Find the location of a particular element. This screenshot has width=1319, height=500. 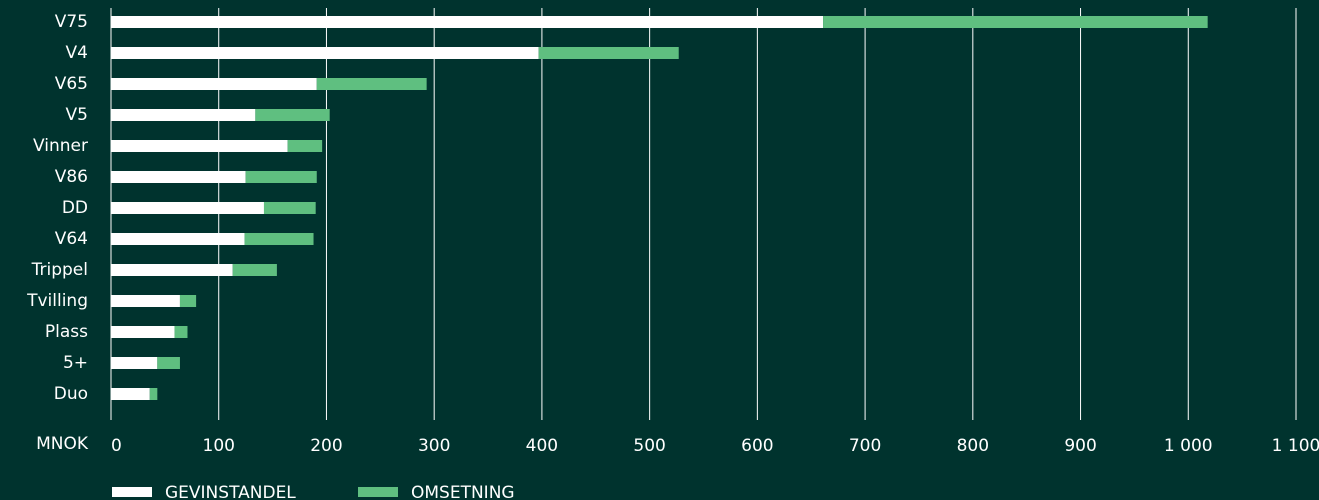

x-tick-label: 1 000 is located at coordinates (1188, 446).